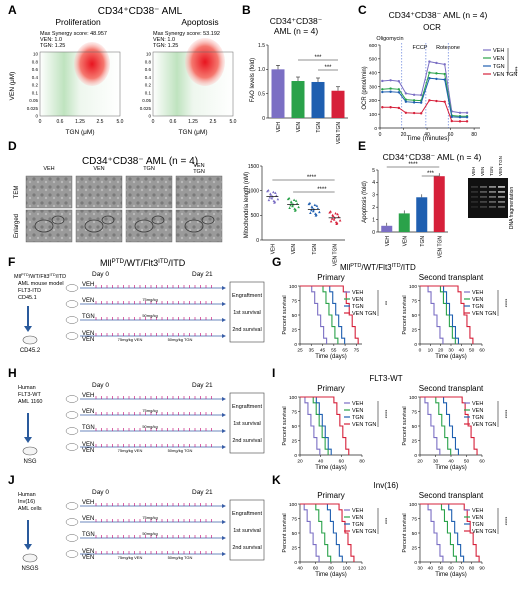 The image size is (520, 590). I want to click on schematic-source-label: Human, so click(27, 388).